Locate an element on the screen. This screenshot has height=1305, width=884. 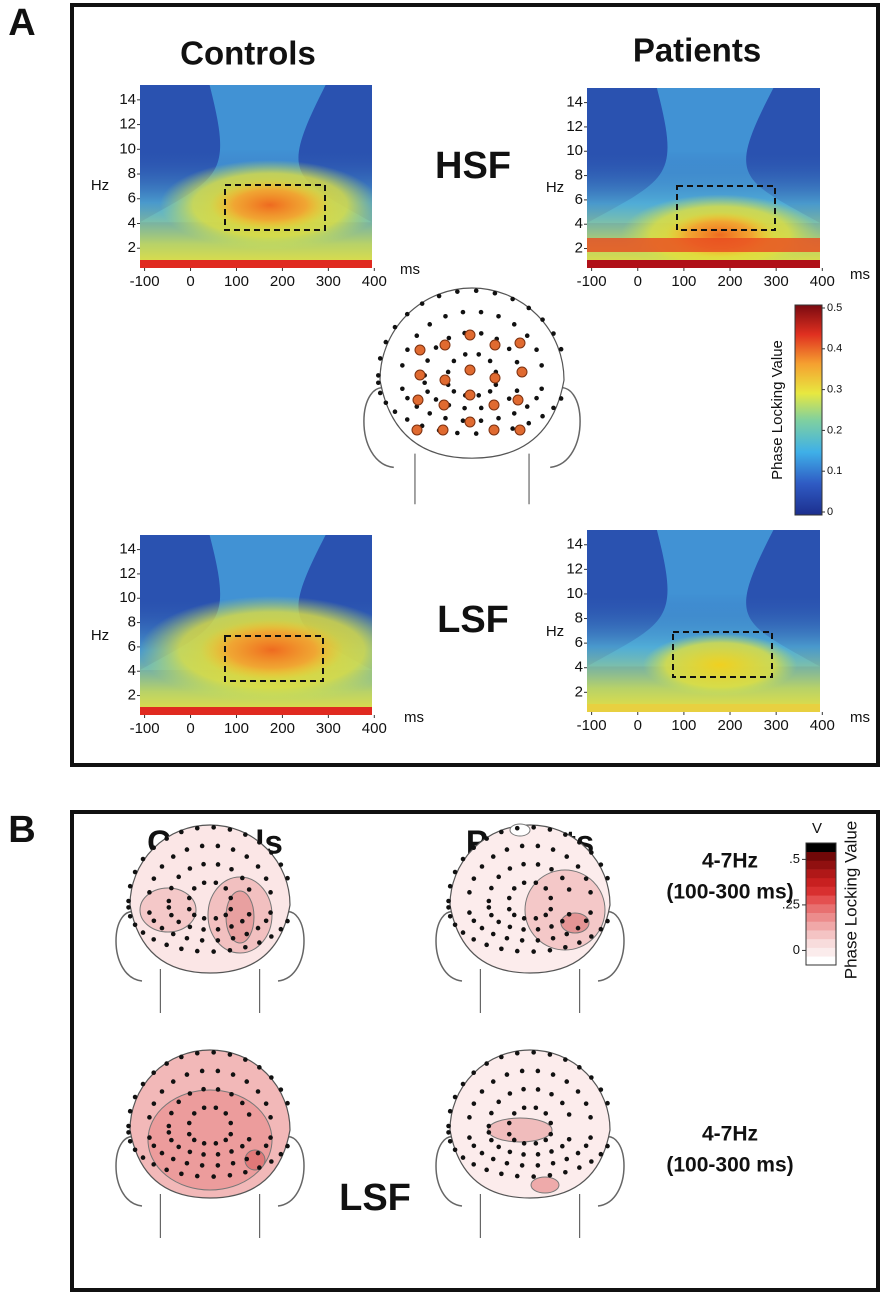
x-tick-label: -100 is located at coordinates (145, 728).